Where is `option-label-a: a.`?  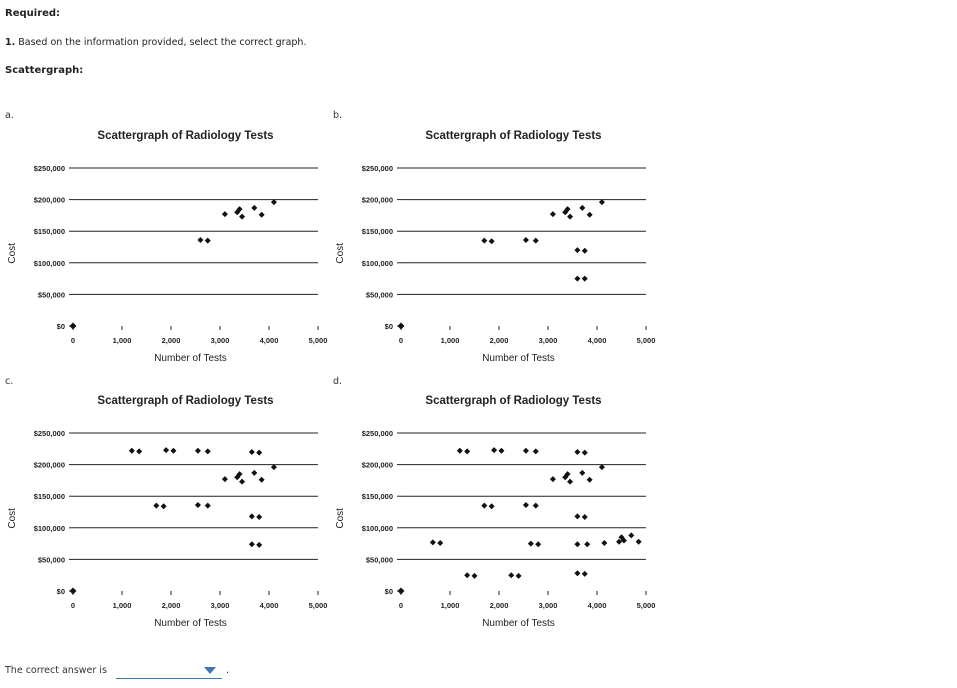
option-label-a: a. is located at coordinates (9, 115).